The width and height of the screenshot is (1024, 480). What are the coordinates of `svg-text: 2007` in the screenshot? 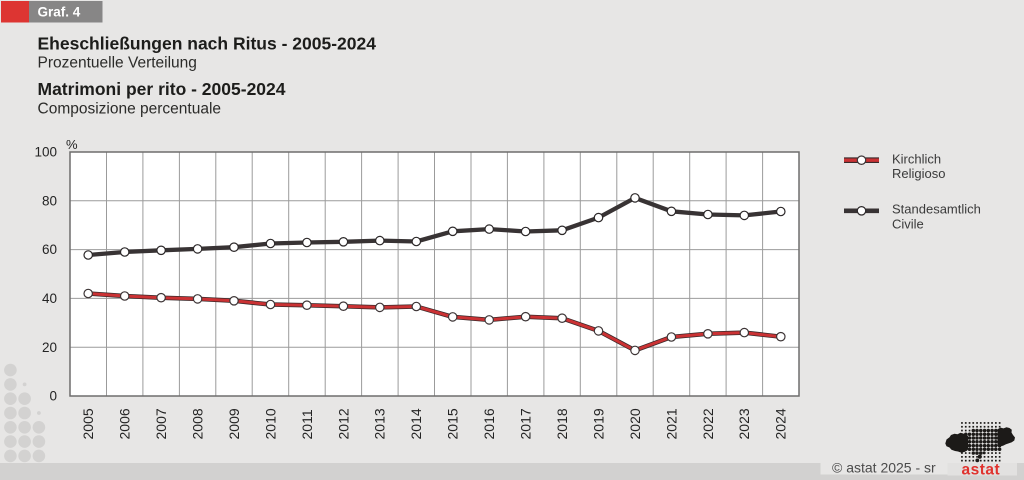 It's located at (161, 423).